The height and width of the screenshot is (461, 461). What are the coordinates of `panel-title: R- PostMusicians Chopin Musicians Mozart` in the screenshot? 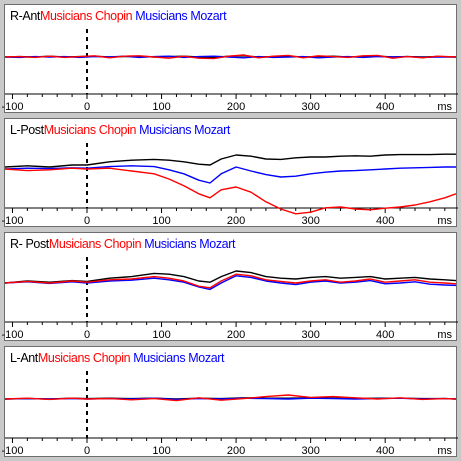 It's located at (122, 244).